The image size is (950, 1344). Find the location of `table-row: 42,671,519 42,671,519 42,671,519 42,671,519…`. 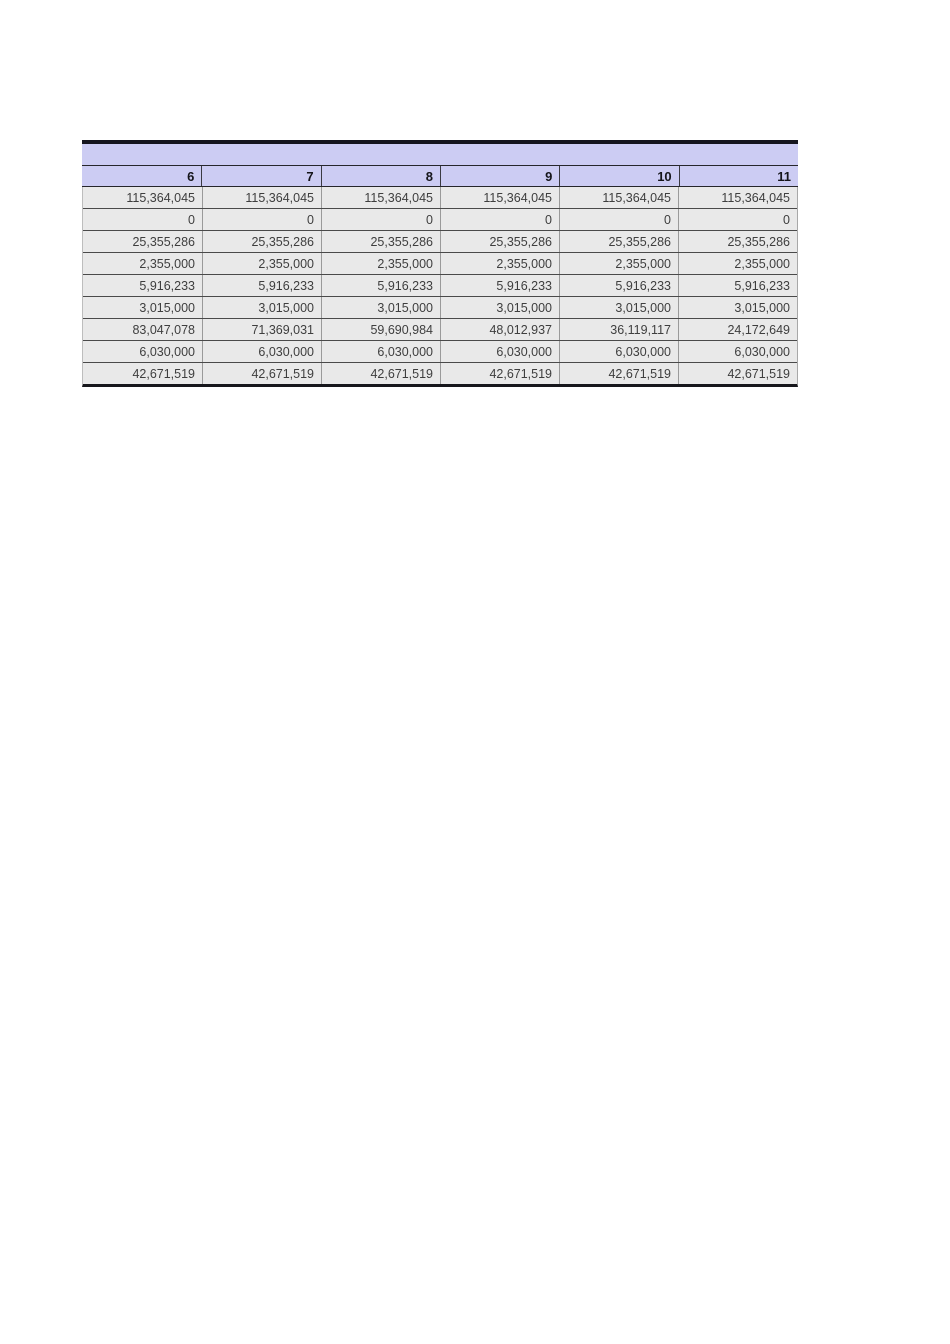

table-row: 42,671,519 42,671,519 42,671,519 42,671,519… is located at coordinates (440, 373).